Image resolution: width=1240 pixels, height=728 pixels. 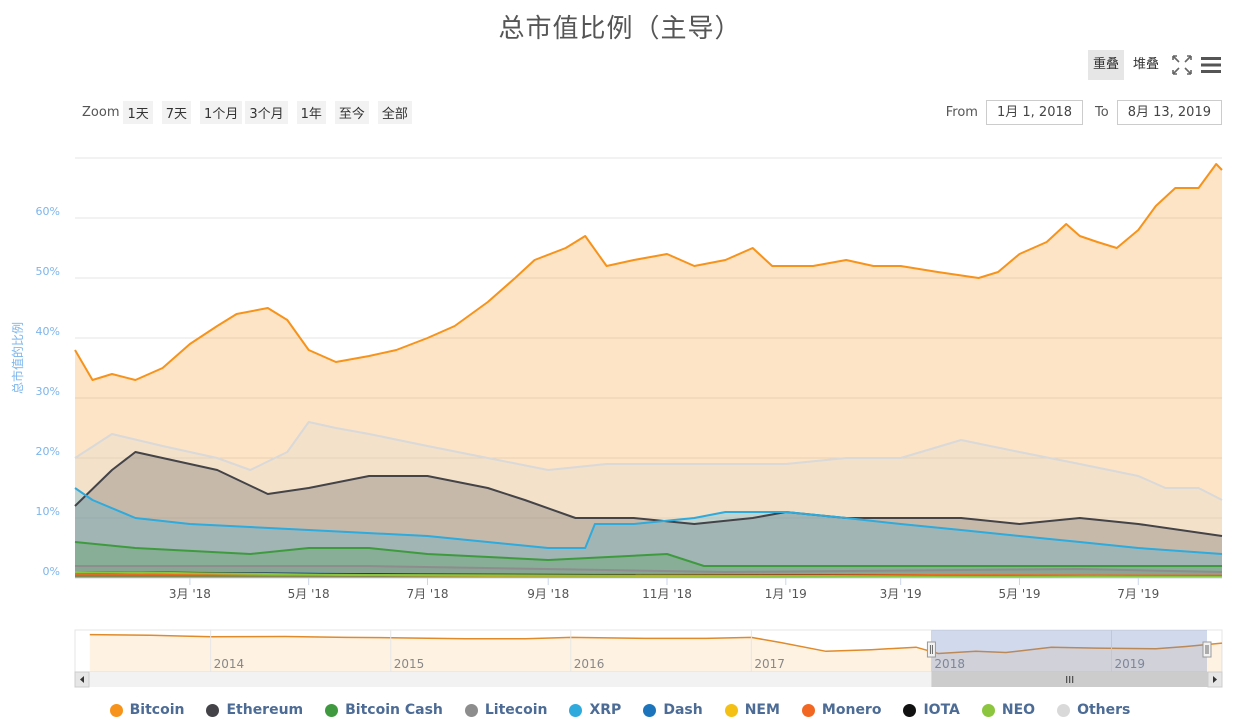 I want to click on navigator-year-label: 2014, so click(x=229, y=664).